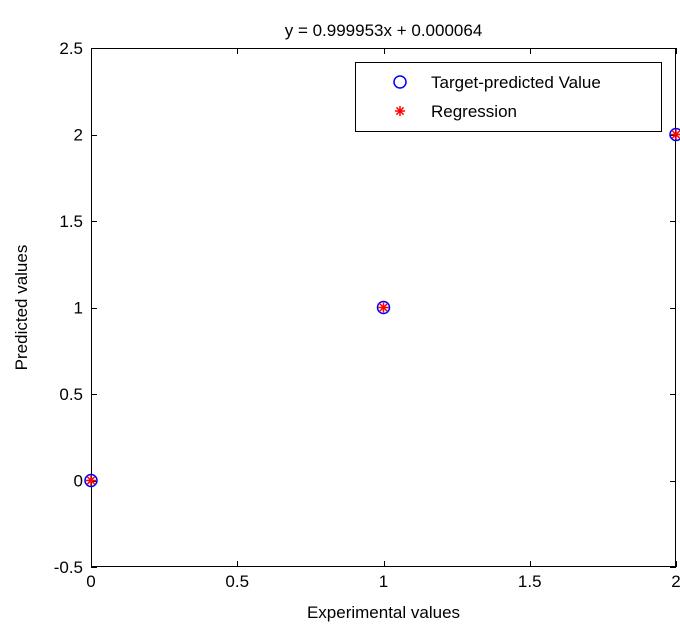  Describe the element at coordinates (237, 581) in the screenshot. I see `x-tick-label: 0.5` at that location.